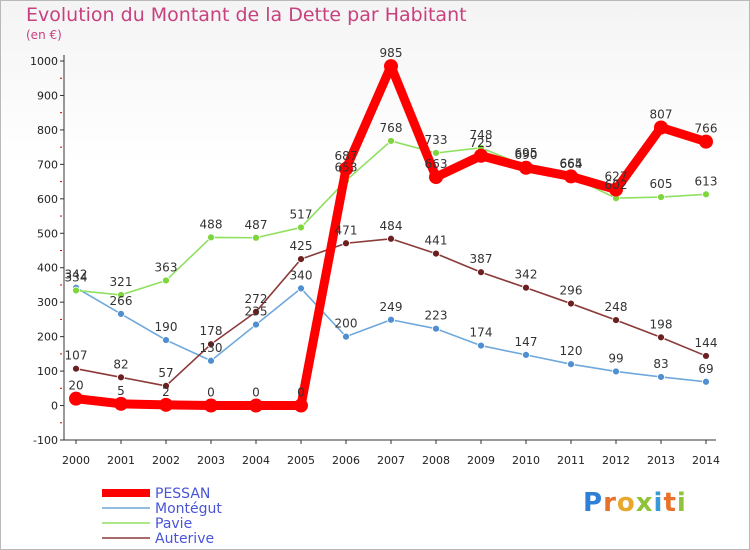  Describe the element at coordinates (436, 140) in the screenshot. I see `data-label-pavie: 733` at that location.